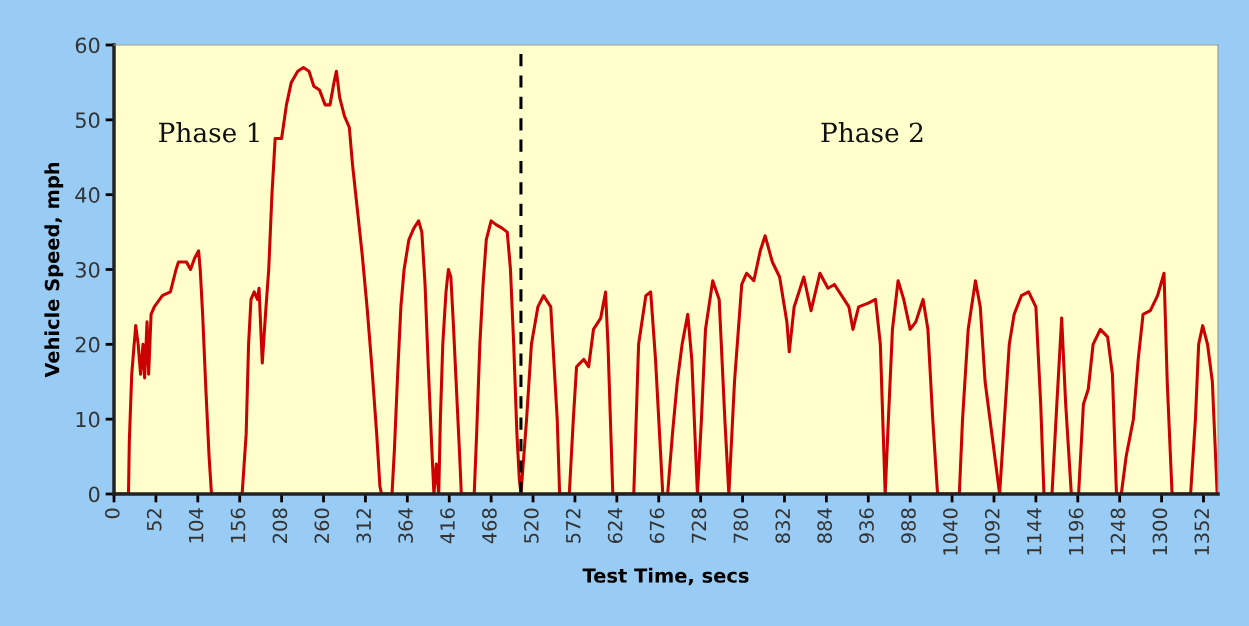  Describe the element at coordinates (209, 132) in the screenshot. I see `annotation: Phase 1` at that location.